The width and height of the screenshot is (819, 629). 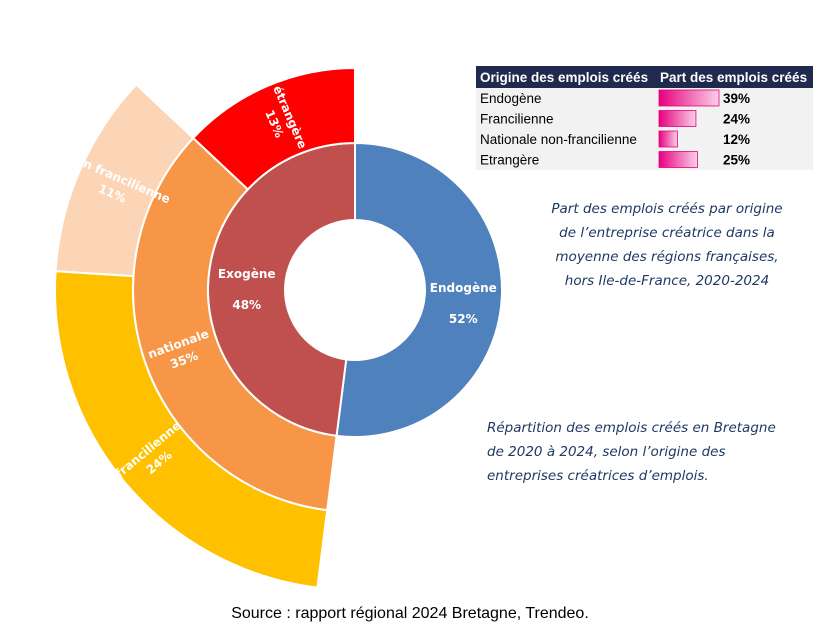 I want to click on caption-line: moyenne des régions françaises,, so click(x=666, y=257).